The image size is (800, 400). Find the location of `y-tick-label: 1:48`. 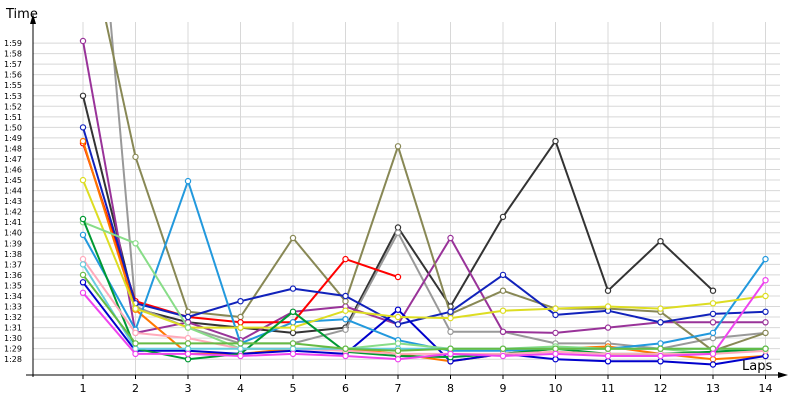

y-tick-label: 1:48 is located at coordinates (13, 148).